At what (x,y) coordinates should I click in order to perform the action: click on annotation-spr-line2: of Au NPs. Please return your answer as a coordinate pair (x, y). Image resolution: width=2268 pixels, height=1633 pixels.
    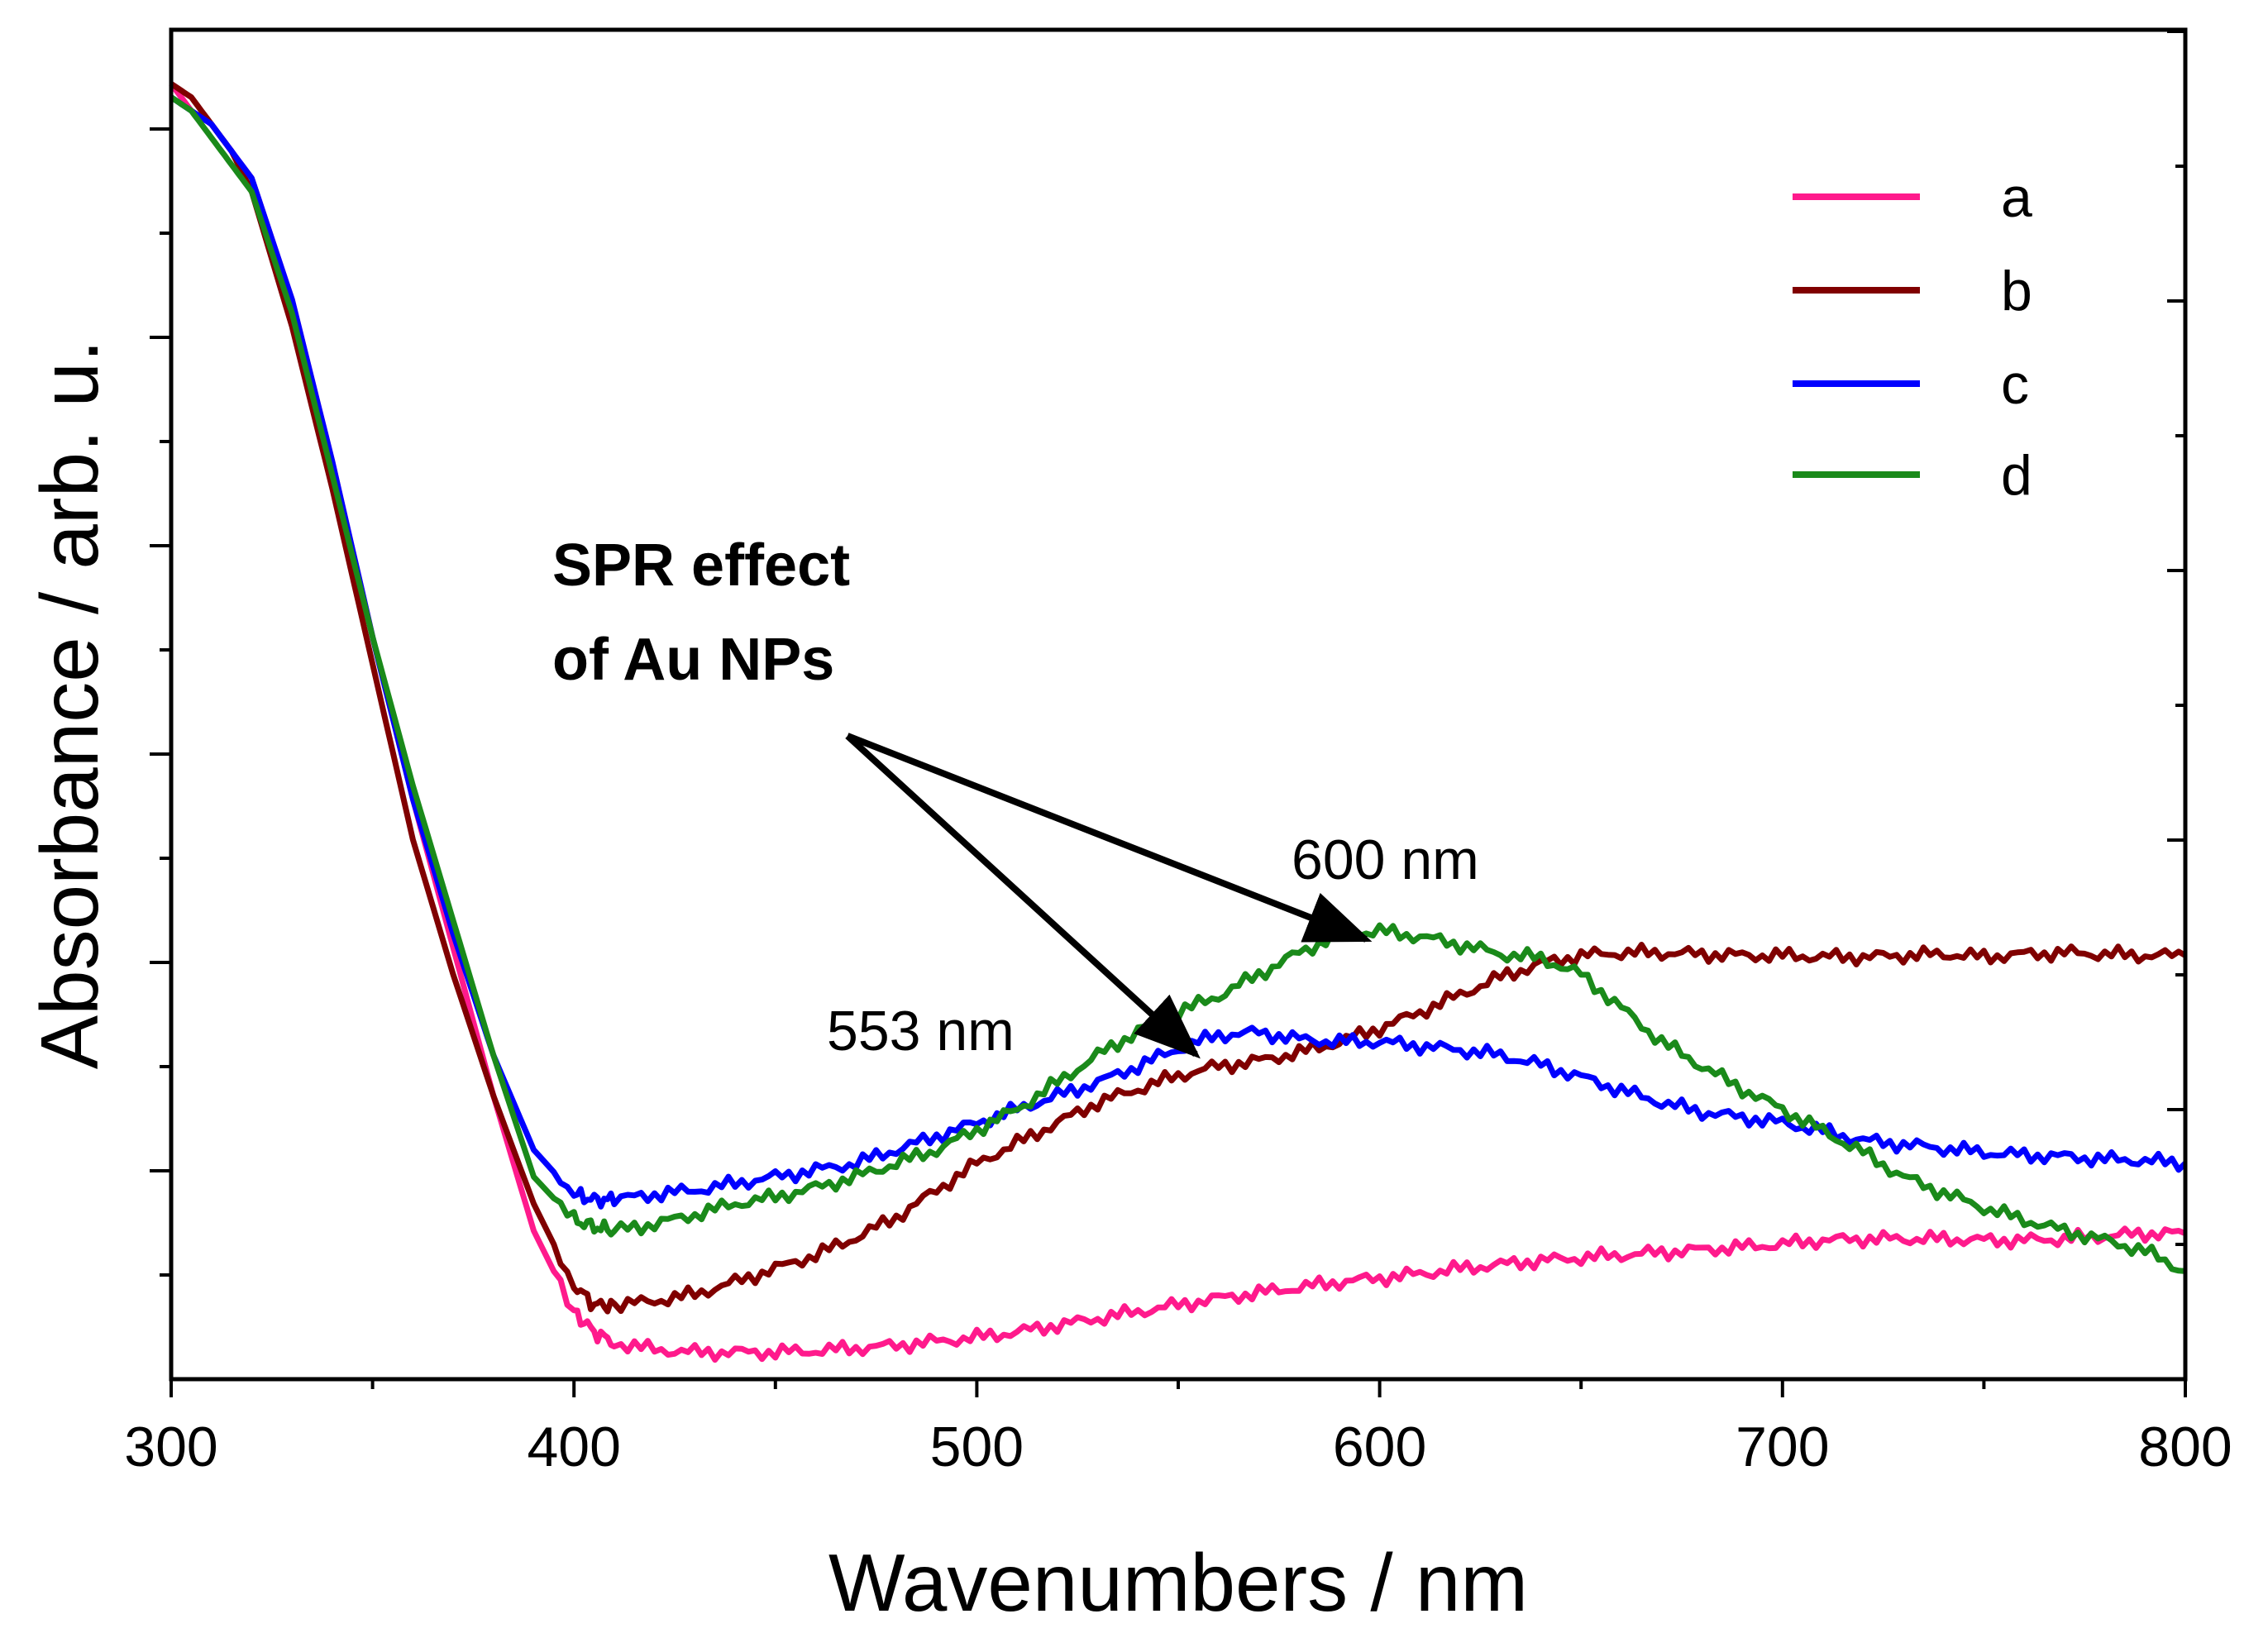
    Looking at the image, I should click on (693, 660).